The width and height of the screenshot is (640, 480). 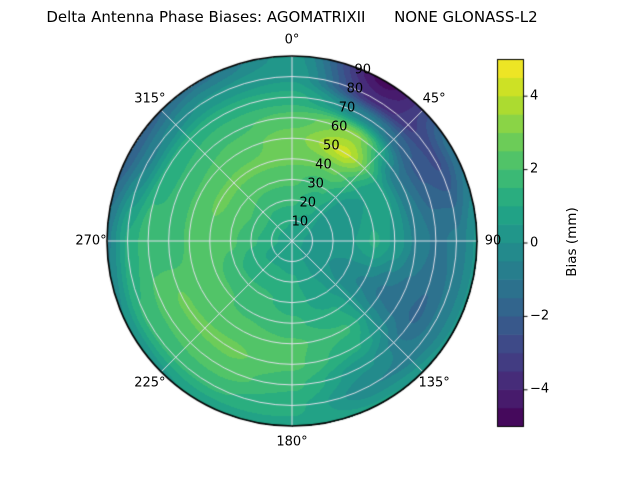 I want to click on radial-tick-label: 90, so click(x=363, y=70).